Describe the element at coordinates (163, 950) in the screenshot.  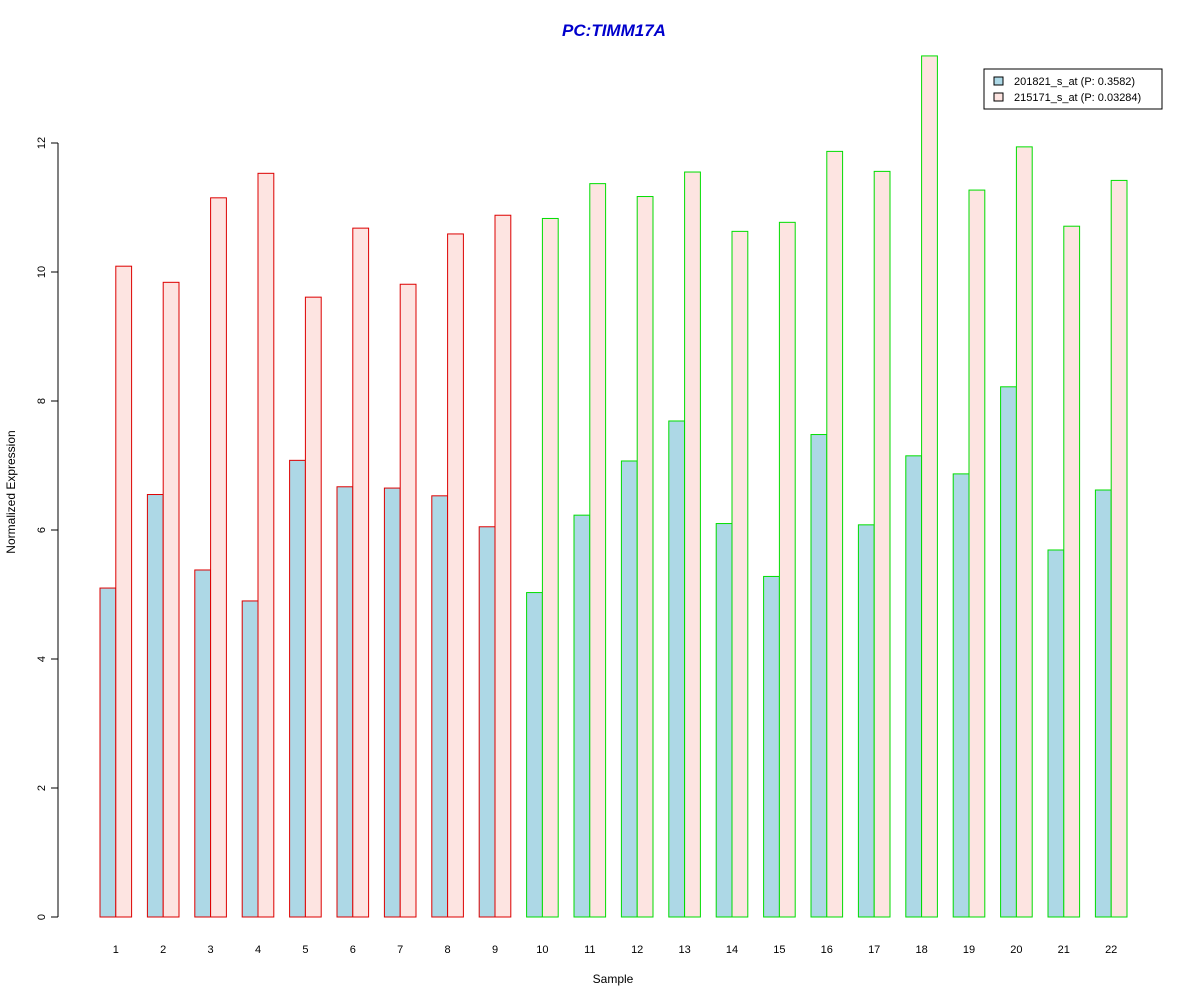
I see `x-tick-label: 2` at that location.